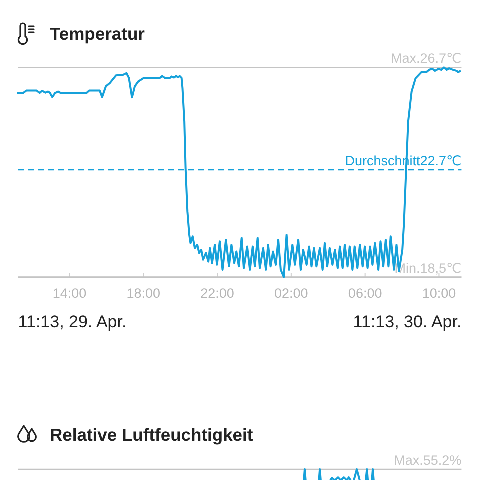 This screenshot has width=480, height=480. I want to click on chart-title: Temperatur, so click(98, 34).